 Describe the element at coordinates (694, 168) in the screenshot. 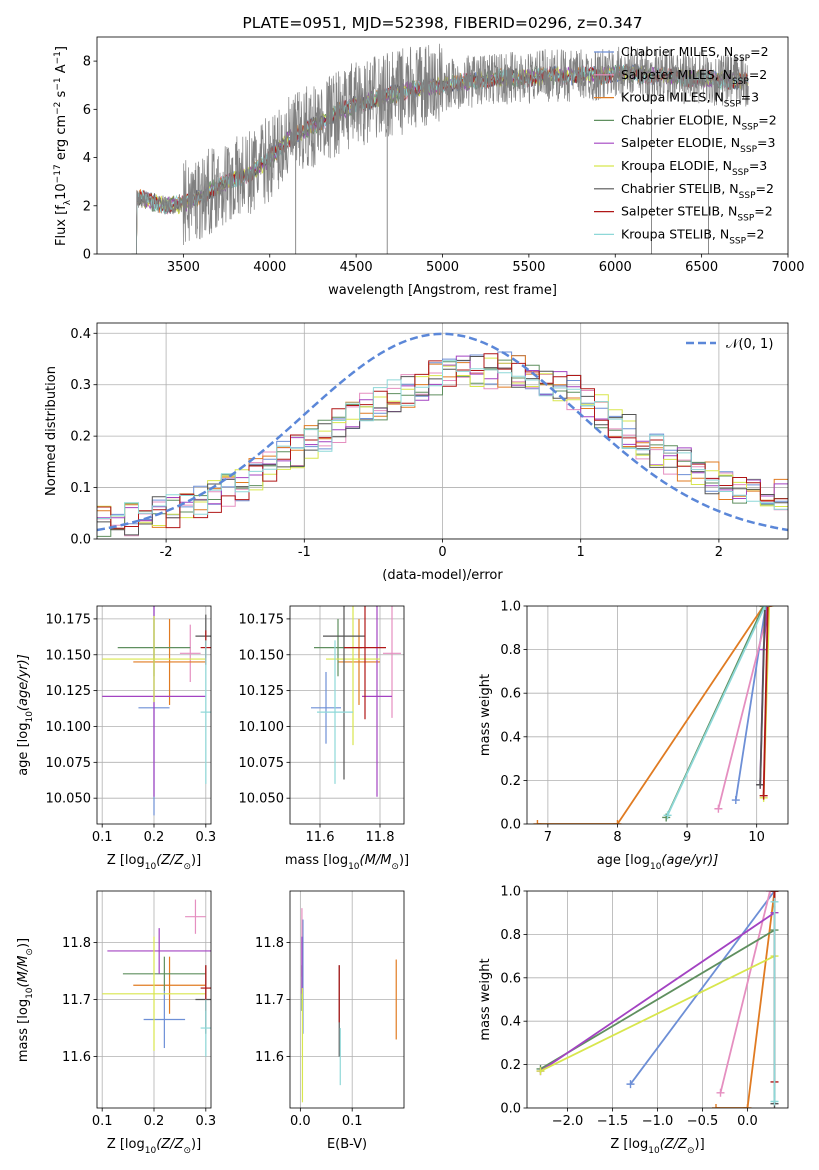

I see `legend-label: Kroupa ELODIE, NSSP=3` at that location.